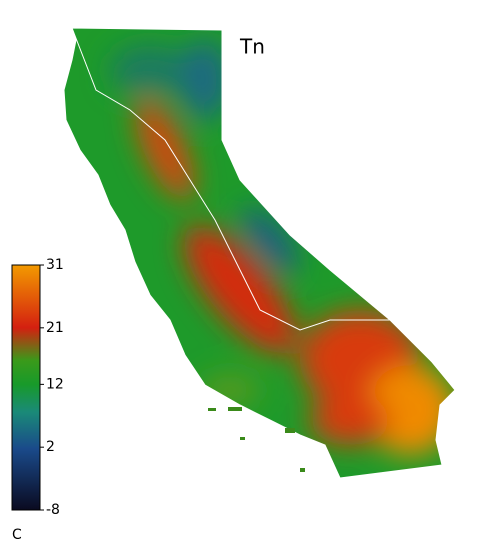  Describe the element at coordinates (17, 535) in the screenshot. I see `colorbar-unit: C` at that location.